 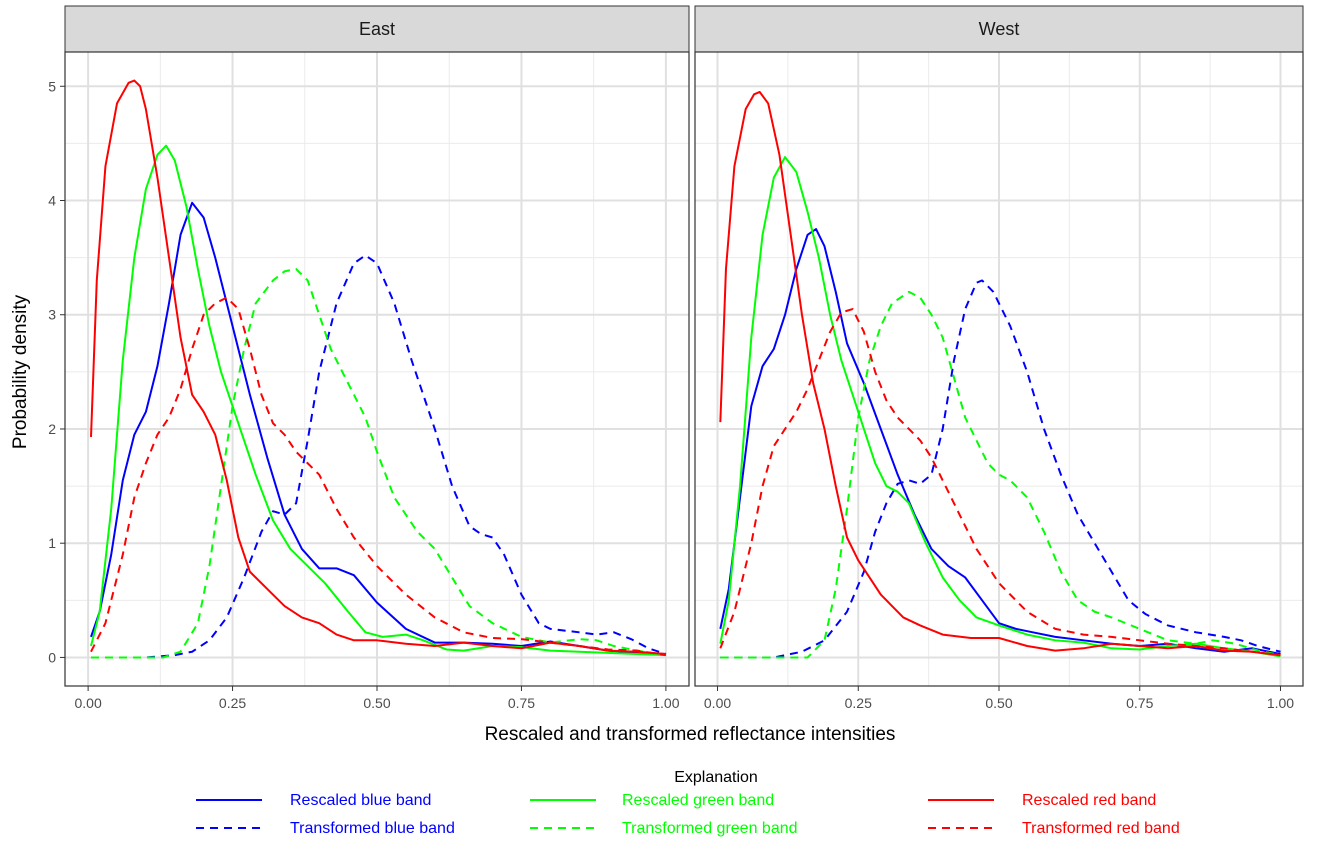 What do you see at coordinates (56, 371) in the screenshot?
I see `y-axis: 0 1 2 3 4 5` at bounding box center [56, 371].